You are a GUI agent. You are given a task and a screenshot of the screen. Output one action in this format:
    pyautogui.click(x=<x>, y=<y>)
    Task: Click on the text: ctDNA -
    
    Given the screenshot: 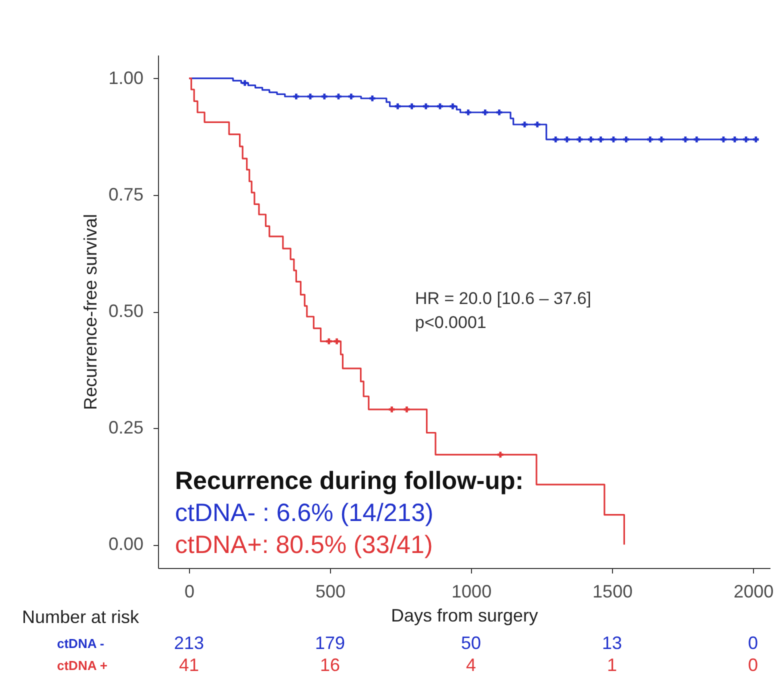 What is the action you would take?
    pyautogui.click(x=80, y=643)
    